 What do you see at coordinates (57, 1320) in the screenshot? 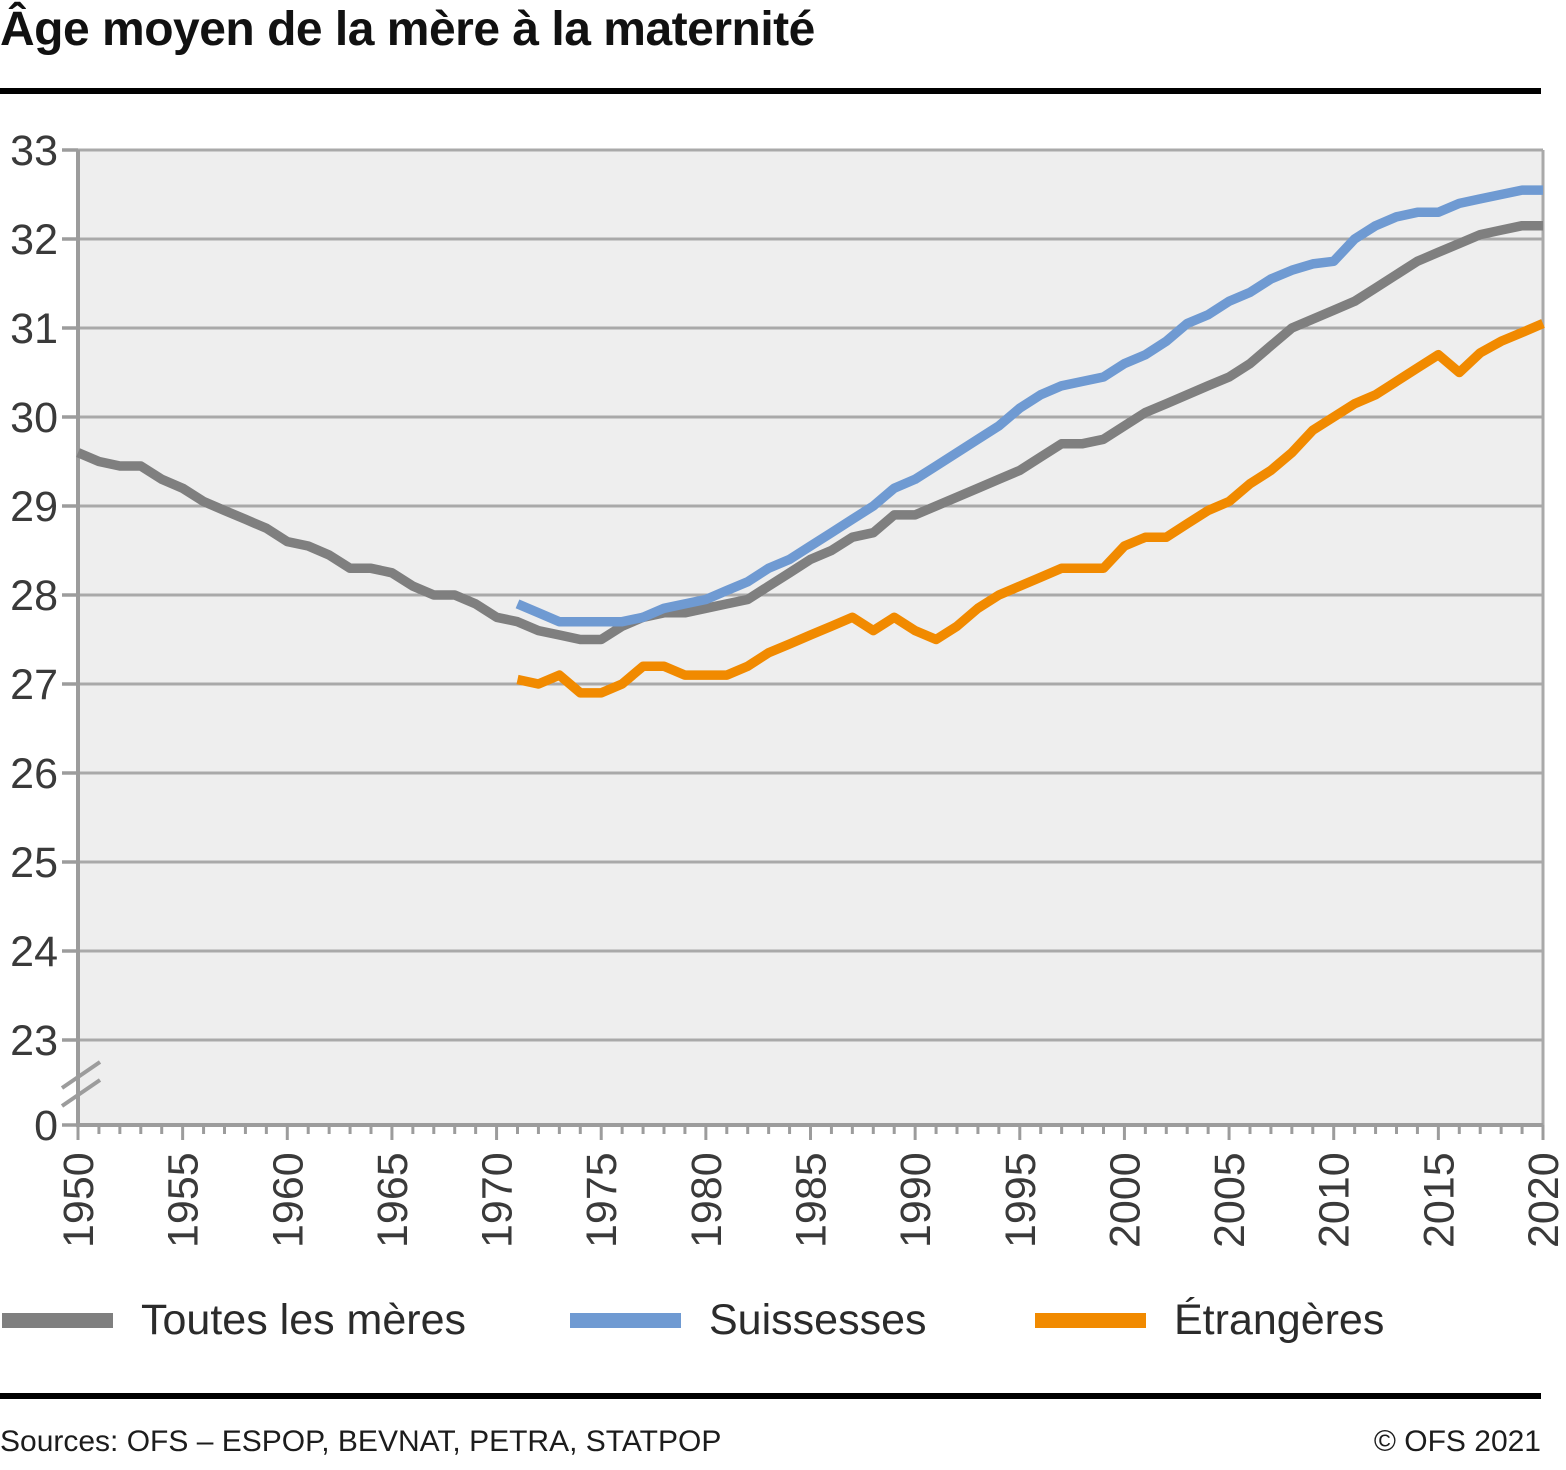
I see `legend-swatch-gray` at bounding box center [57, 1320].